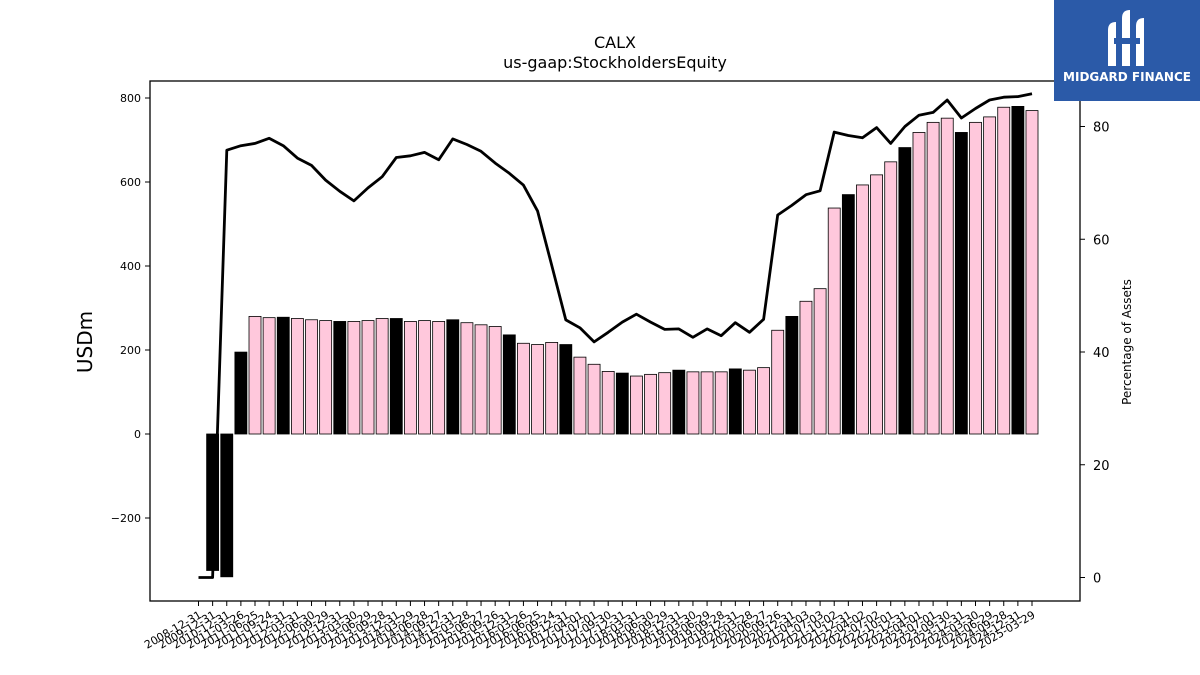 The image size is (1200, 675). I want to click on y-tick-label: 0, so click(137, 434).